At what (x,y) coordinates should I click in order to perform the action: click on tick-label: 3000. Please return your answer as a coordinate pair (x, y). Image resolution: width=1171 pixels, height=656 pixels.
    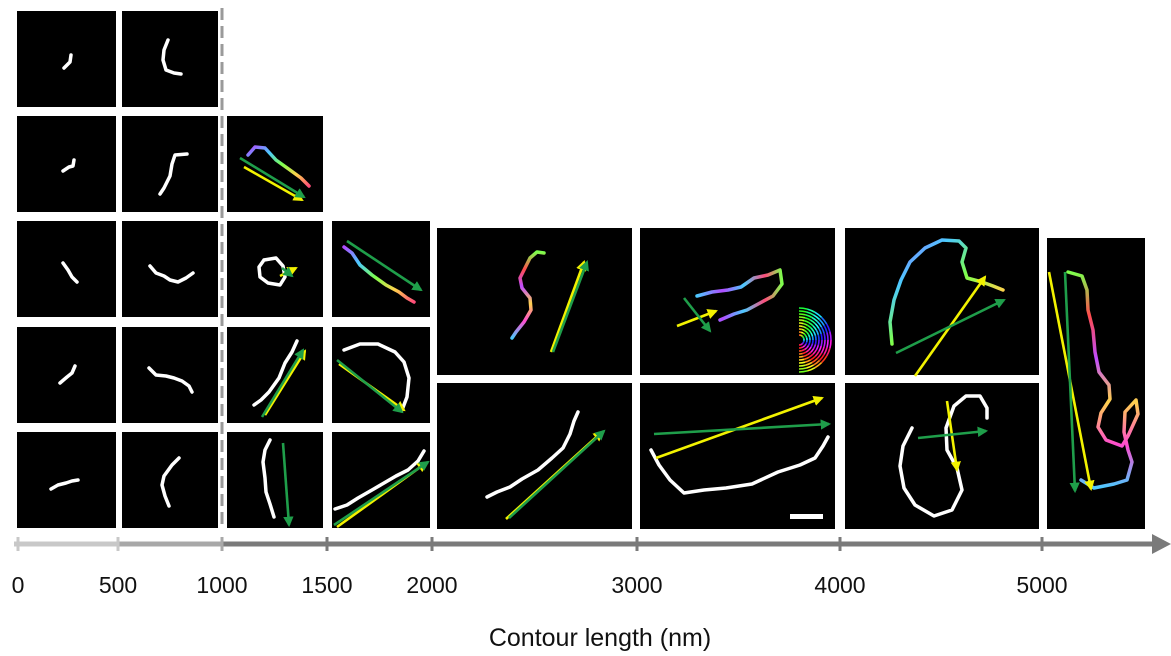
    Looking at the image, I should click on (636, 585).